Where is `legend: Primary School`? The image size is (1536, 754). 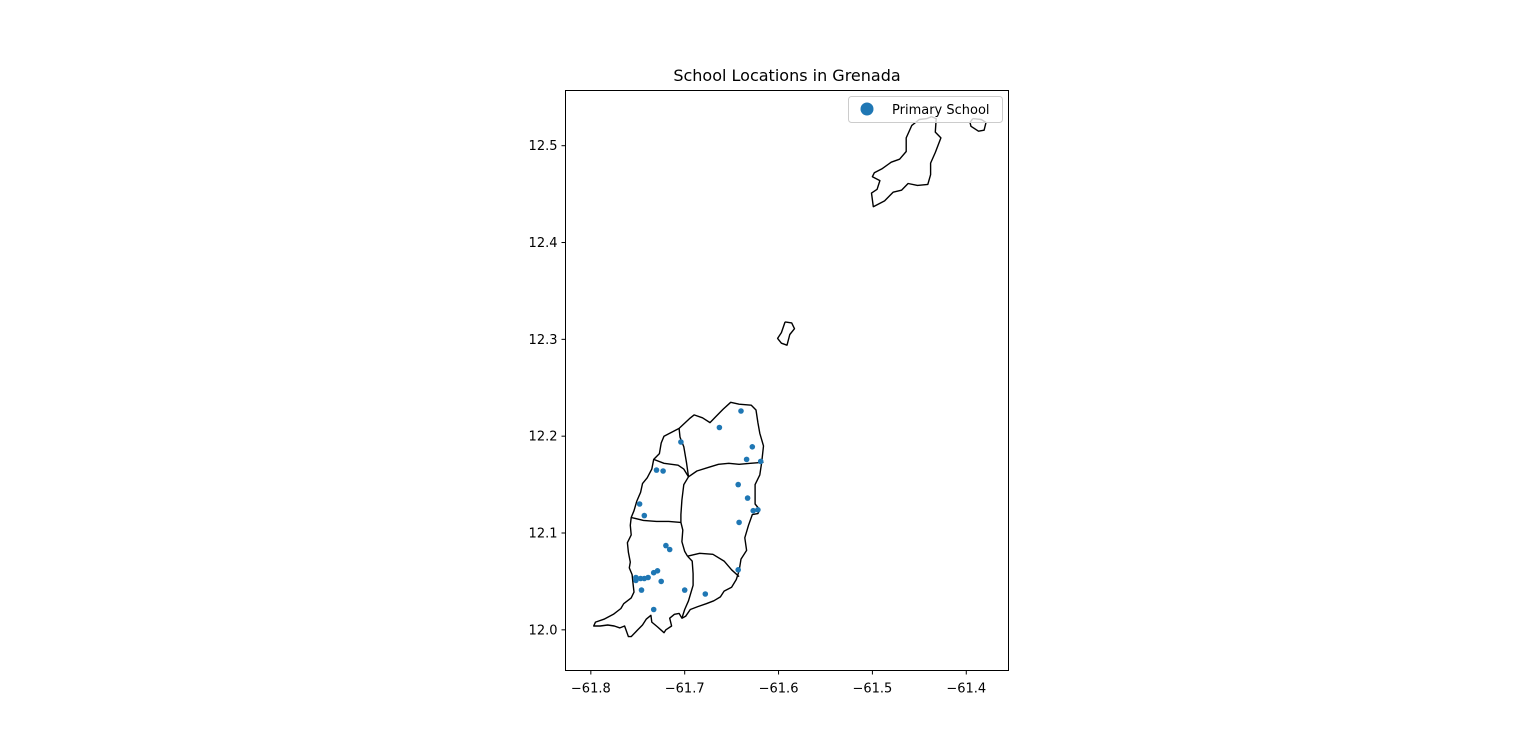 legend: Primary School is located at coordinates (925, 109).